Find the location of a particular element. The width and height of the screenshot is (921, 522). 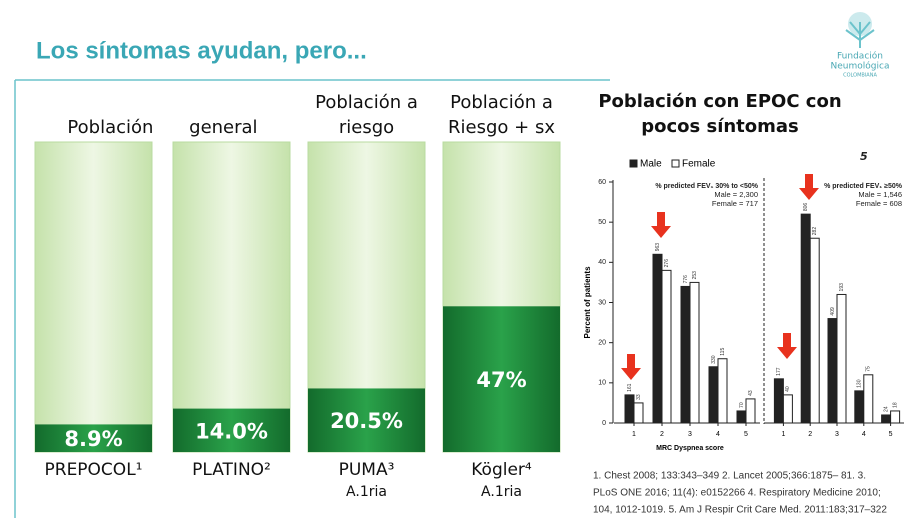

count-label: 776 is located at coordinates (686, 279).